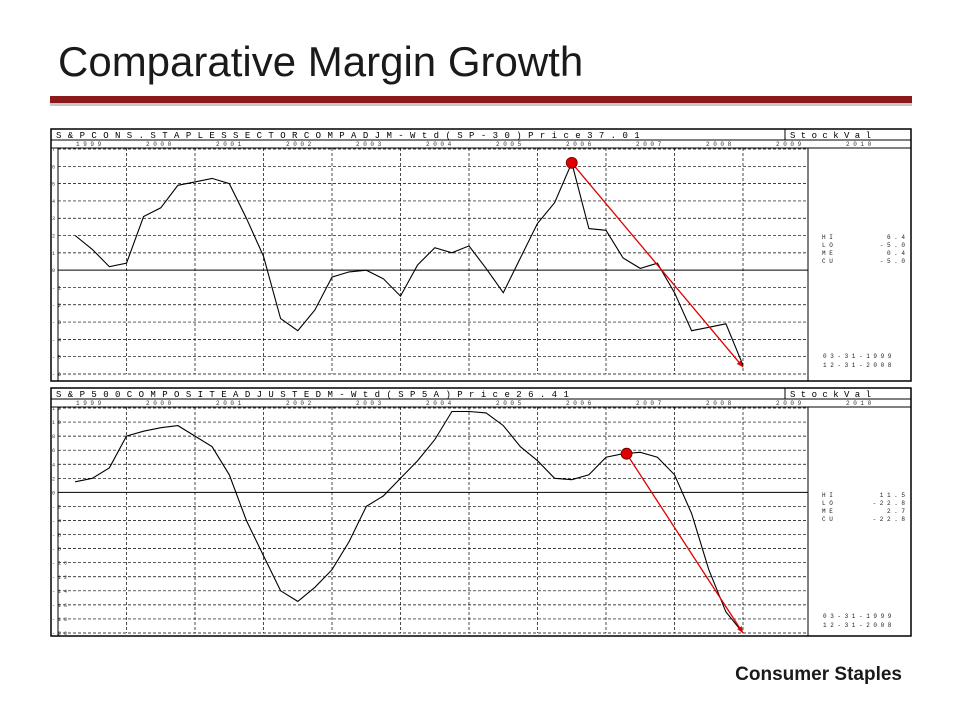  Describe the element at coordinates (59, 578) in the screenshot. I see `y-tick-label: - 1 2` at that location.